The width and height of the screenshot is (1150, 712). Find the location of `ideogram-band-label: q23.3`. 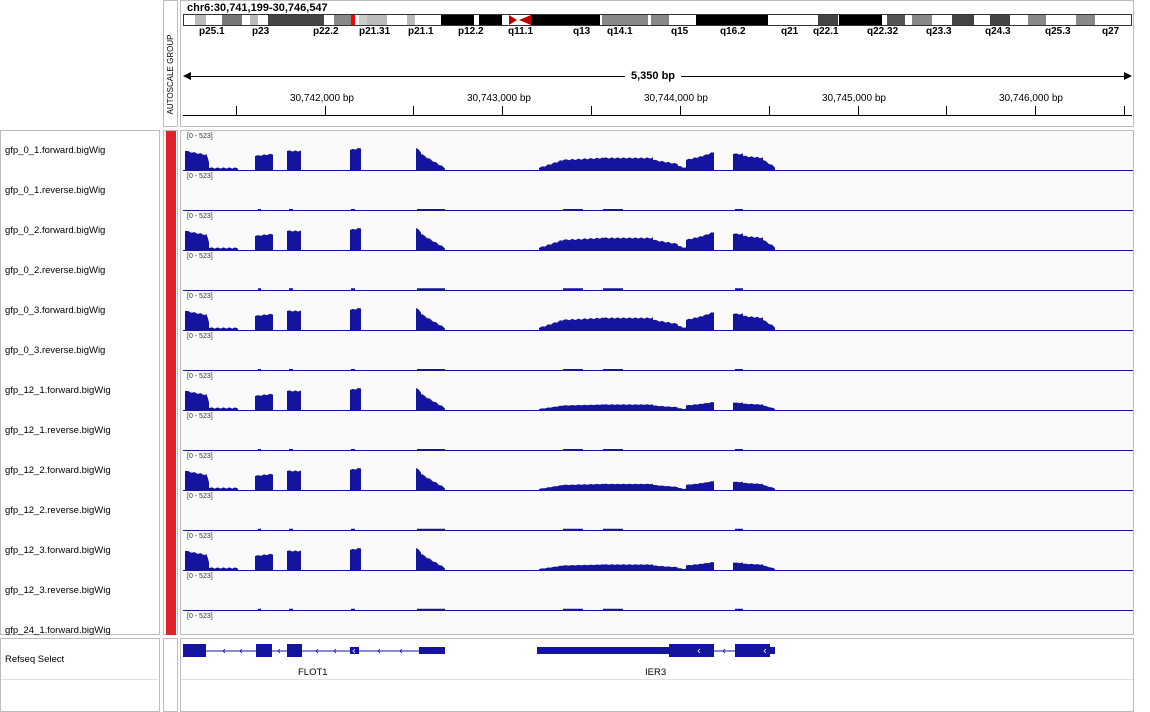

ideogram-band-label: q23.3 is located at coordinates (939, 31).